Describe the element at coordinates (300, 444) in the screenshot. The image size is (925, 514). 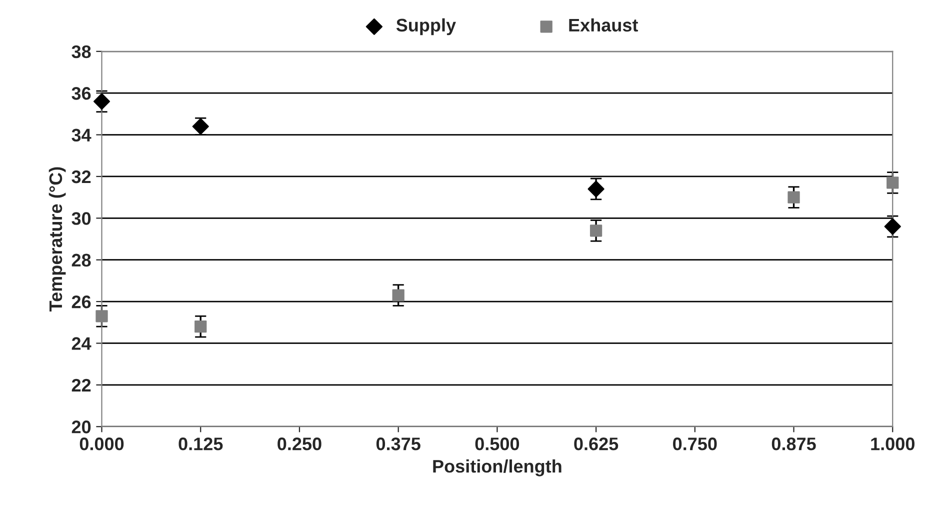
I see `x-tick-label: 0.250` at that location.